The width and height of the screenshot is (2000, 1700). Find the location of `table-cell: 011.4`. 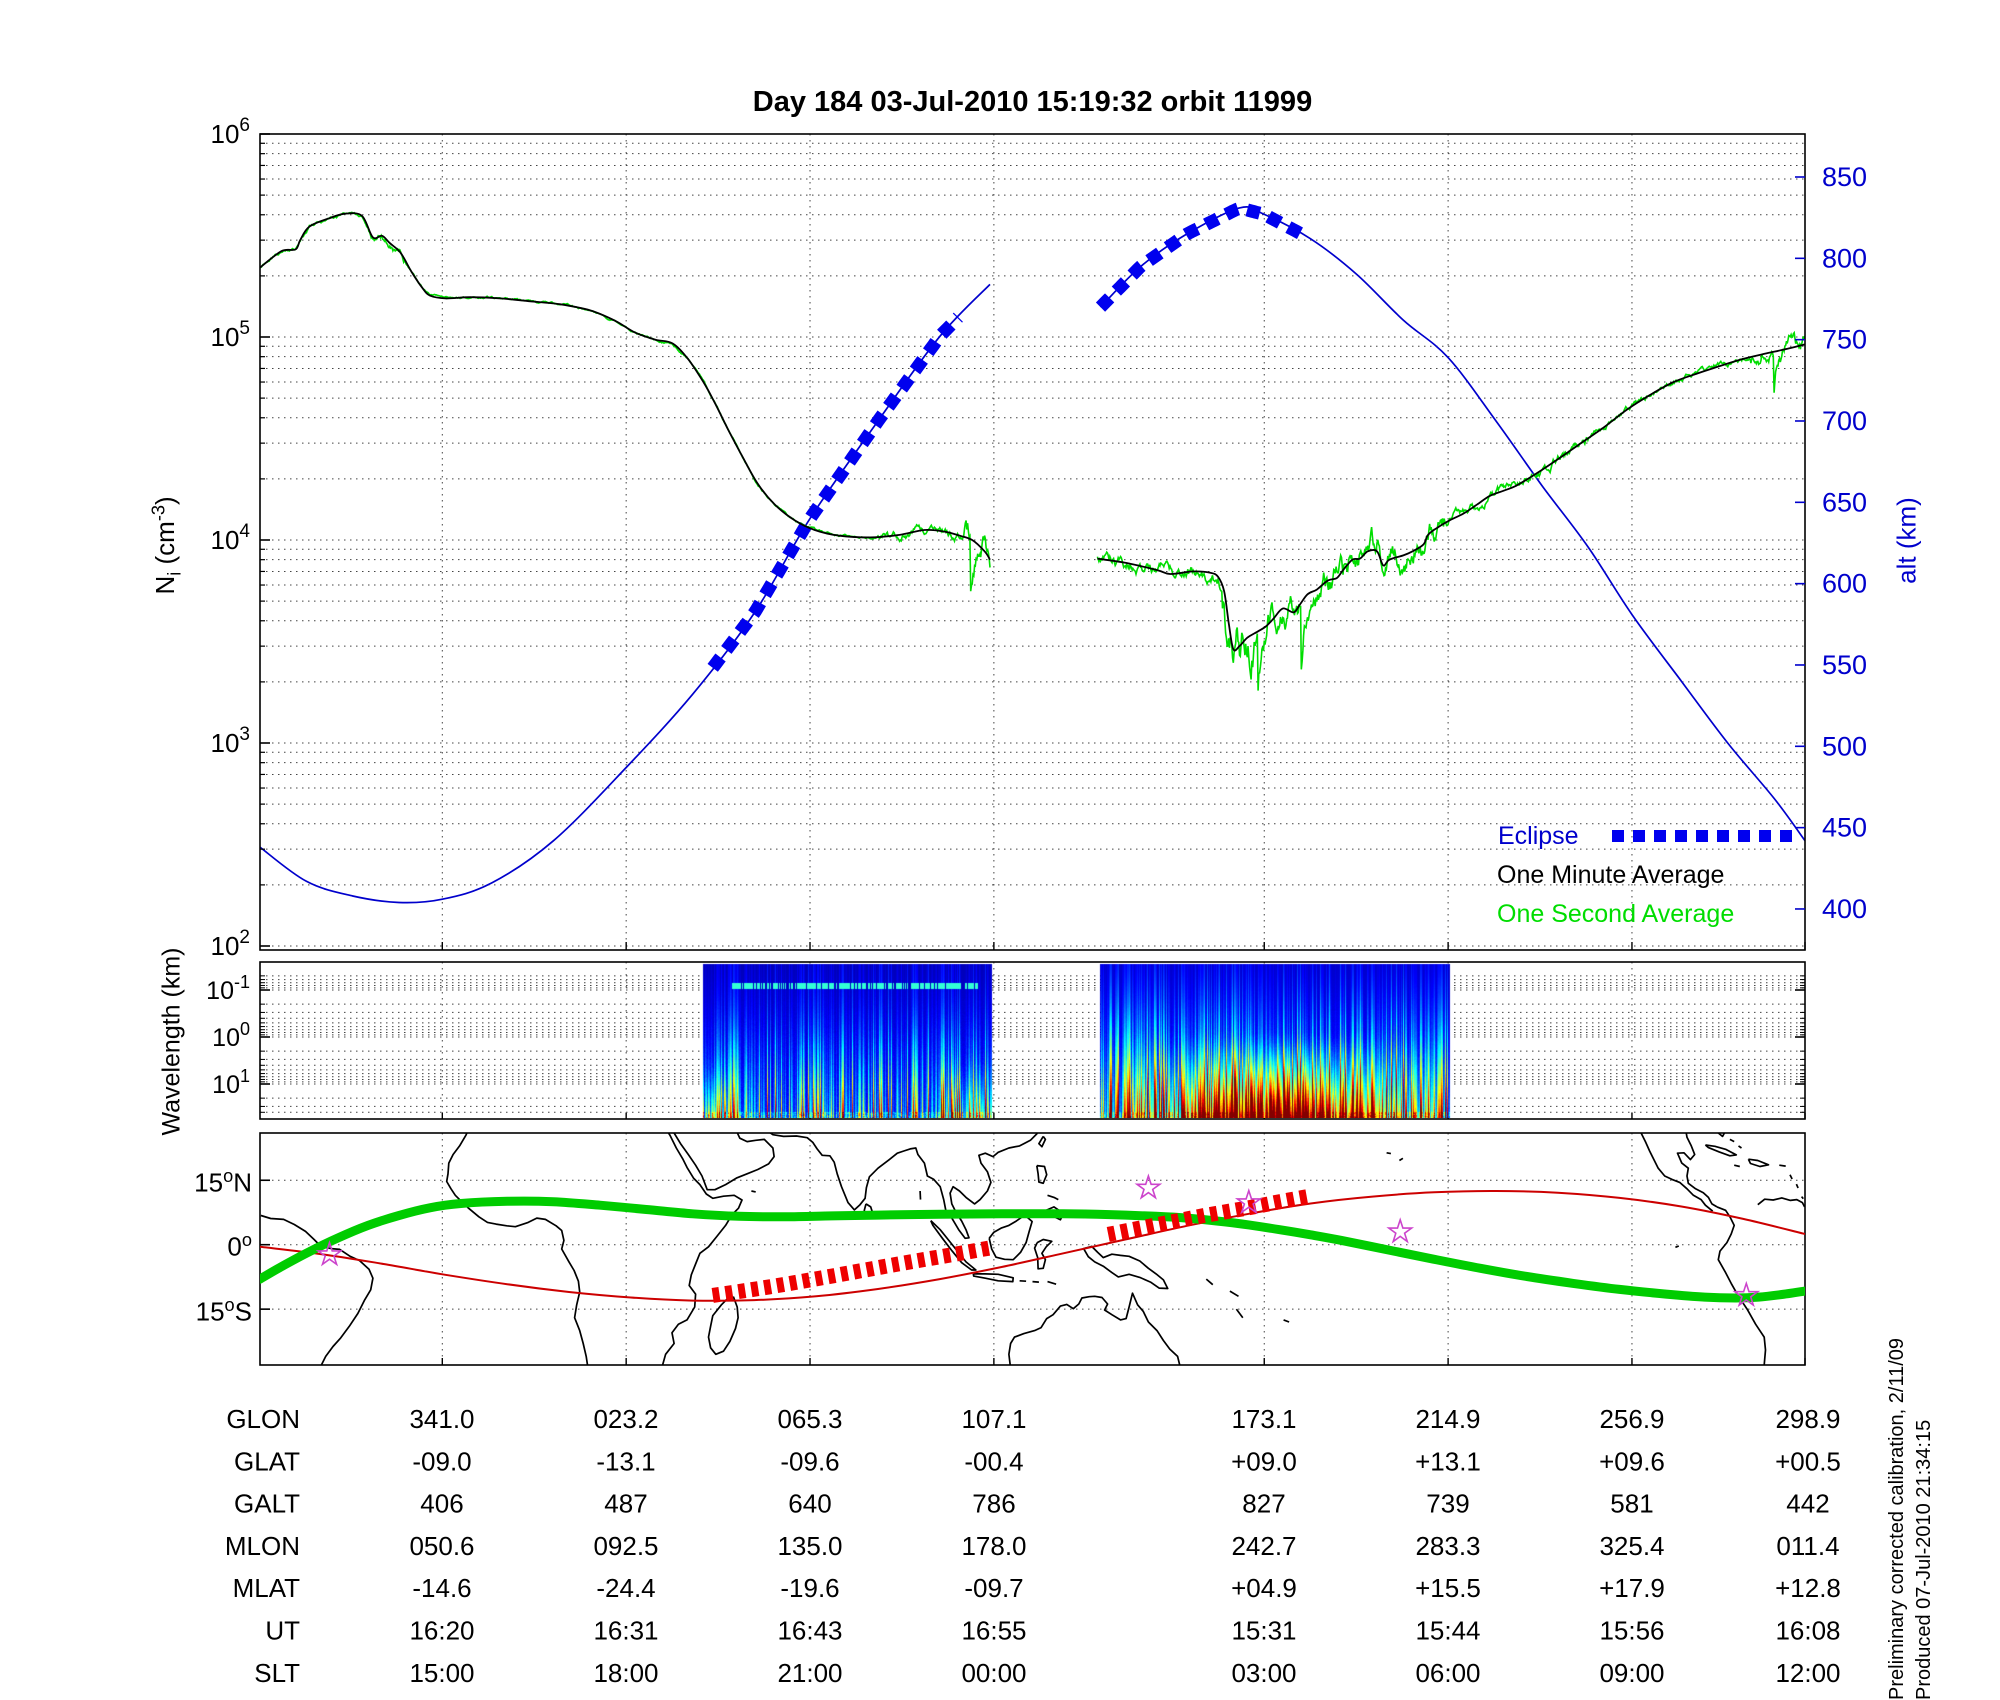

table-cell: 011.4 is located at coordinates (1807, 1546).